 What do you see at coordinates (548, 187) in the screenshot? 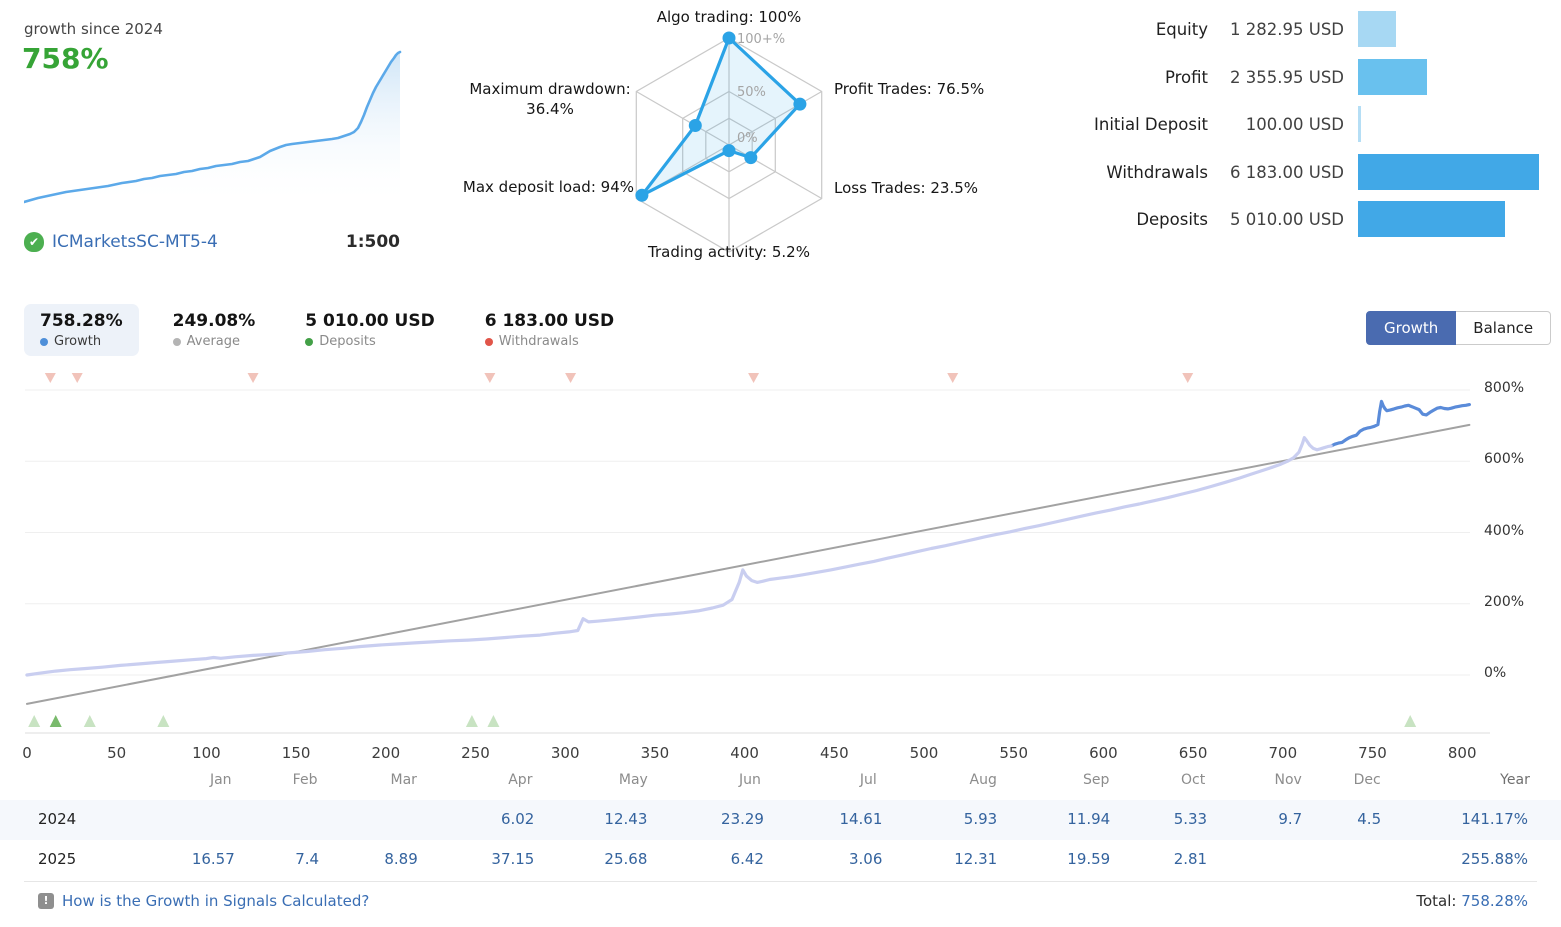
I see `radar-axis-label-max-deposit-load: Max deposit load: 94%` at bounding box center [548, 187].